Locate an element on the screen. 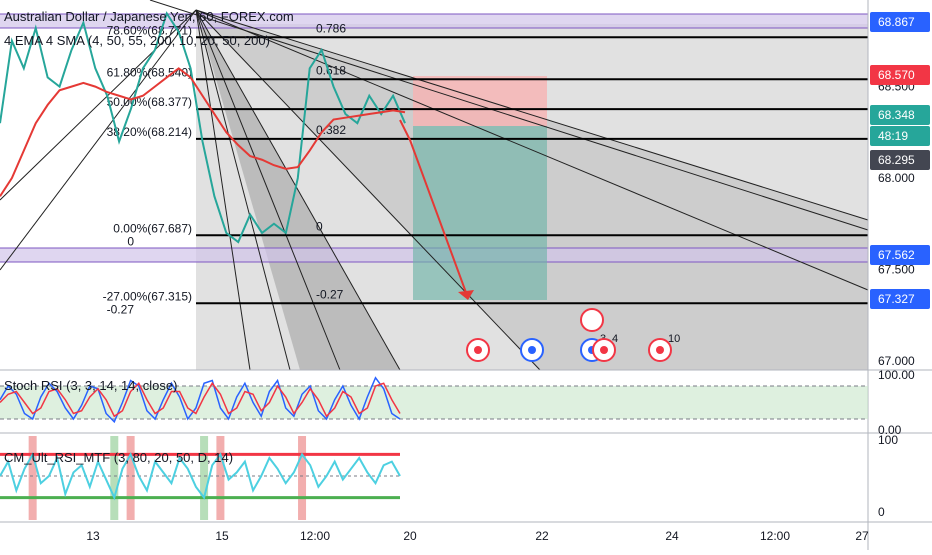 This screenshot has height=555, width=932. stoch-rsi-pane: Stoch RSI (3, 3, 14, 14, close) is located at coordinates (434, 400).